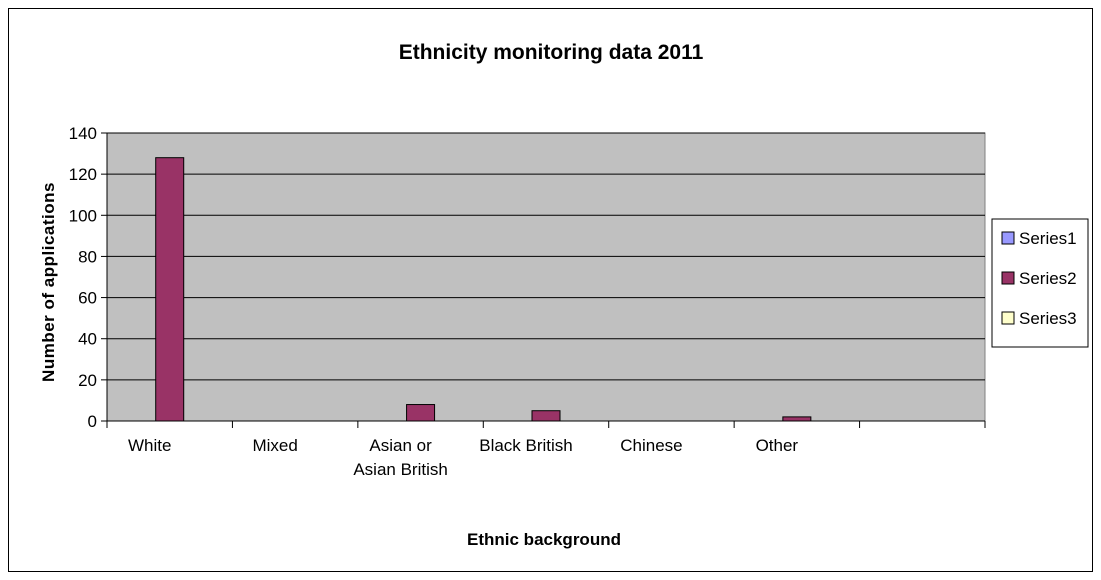  Describe the element at coordinates (274, 445) in the screenshot. I see `x-tick-label: Mixed` at that location.